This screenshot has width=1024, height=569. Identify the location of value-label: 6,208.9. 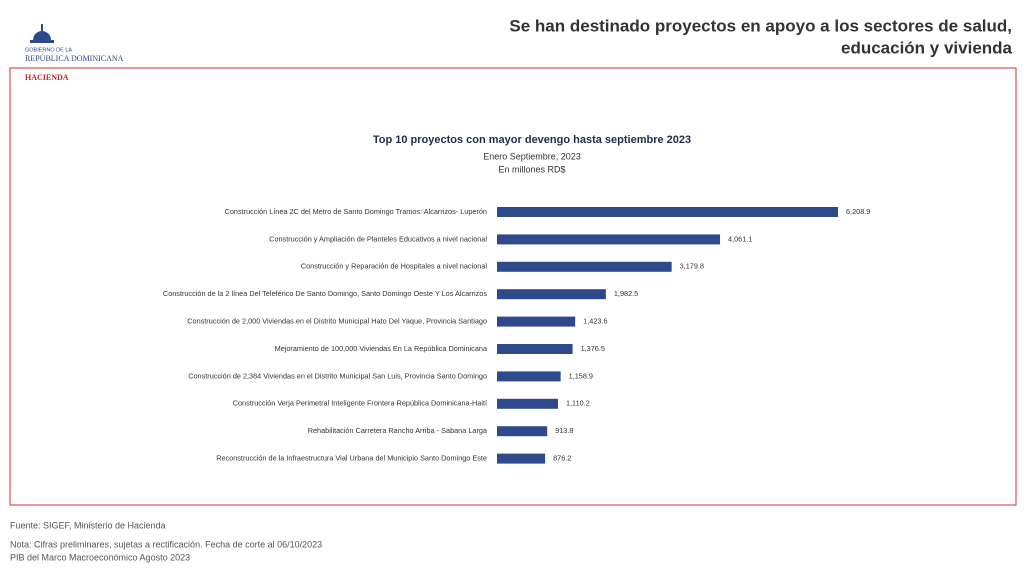
(858, 211).